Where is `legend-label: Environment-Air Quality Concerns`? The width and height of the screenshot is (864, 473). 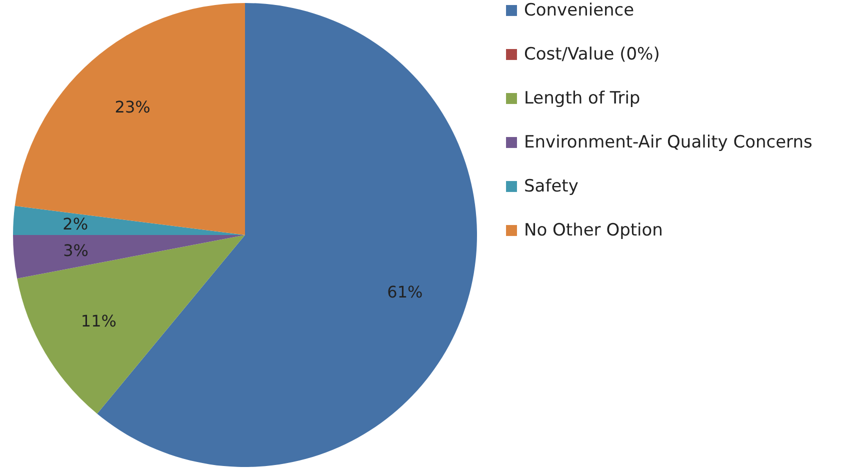
legend-label: Environment-Air Quality Concerns is located at coordinates (668, 142).